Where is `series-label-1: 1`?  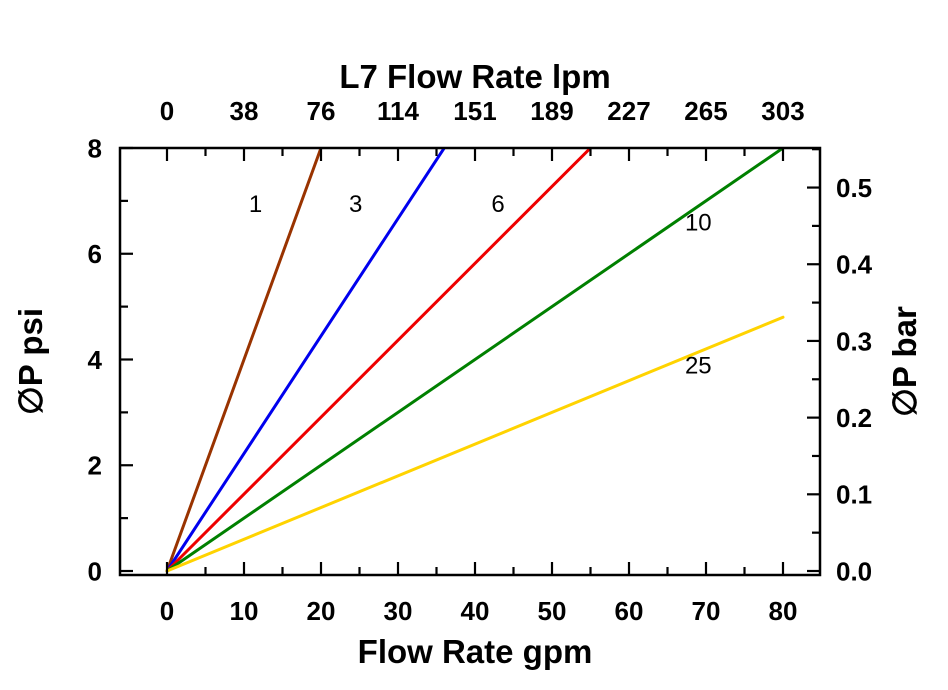 series-label-1: 1 is located at coordinates (255, 204).